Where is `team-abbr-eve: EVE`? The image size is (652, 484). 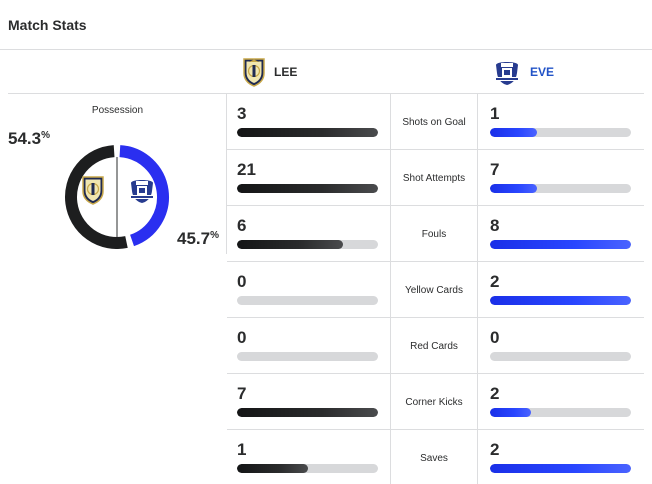 team-abbr-eve: EVE is located at coordinates (542, 72).